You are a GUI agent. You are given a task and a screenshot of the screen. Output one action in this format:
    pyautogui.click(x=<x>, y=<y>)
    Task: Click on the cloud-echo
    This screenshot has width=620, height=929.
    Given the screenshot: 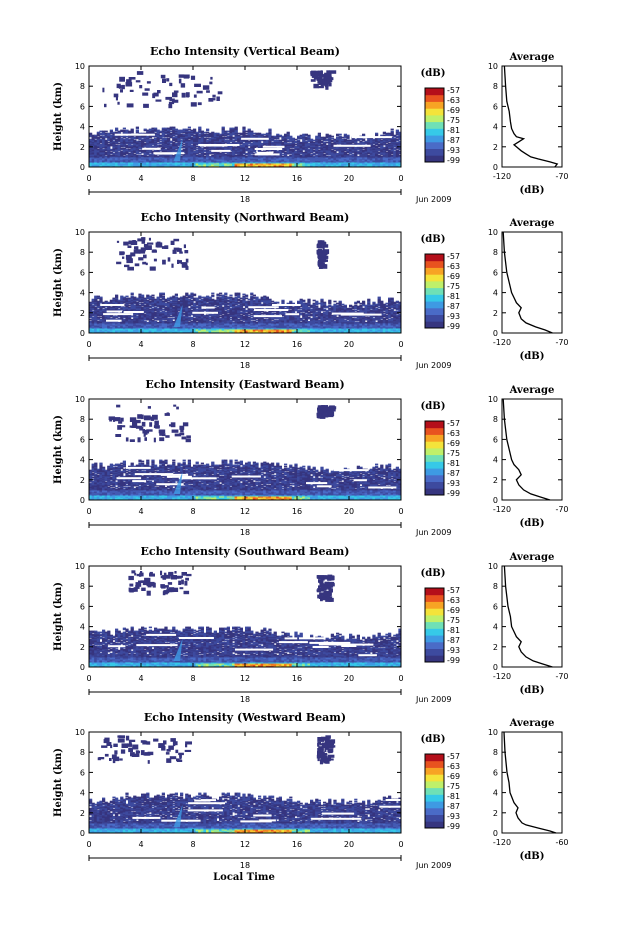 What is the action you would take?
    pyautogui.click(x=159, y=92)
    